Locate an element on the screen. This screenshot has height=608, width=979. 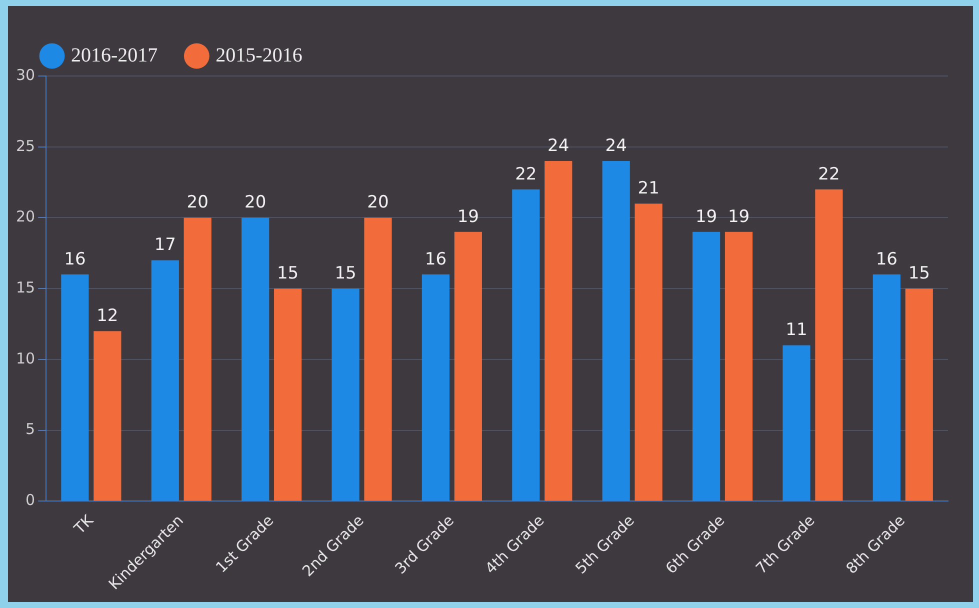
legend-label: 2015-2016 is located at coordinates (259, 55).